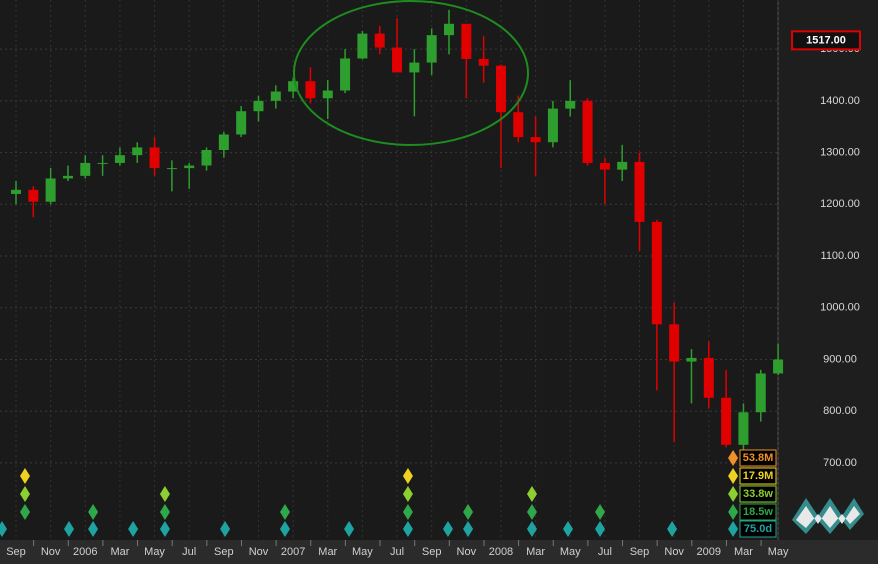 The height and width of the screenshot is (564, 878). What do you see at coordinates (840, 256) in the screenshot?
I see `y-tick-label: 1100.00` at bounding box center [840, 256].